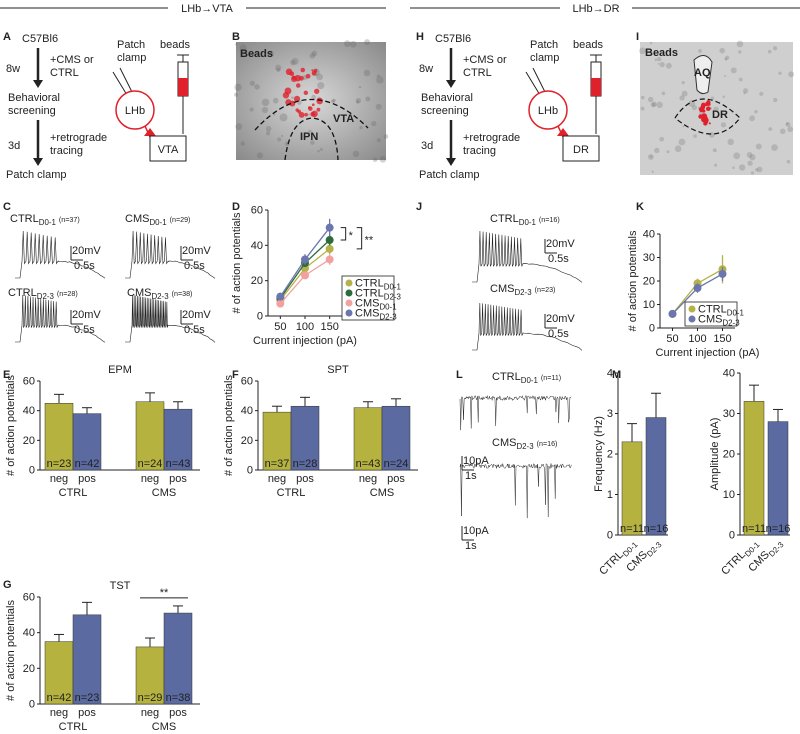  Describe the element at coordinates (257, 281) in the screenshot. I see `y-tick-label: 20` at that location.